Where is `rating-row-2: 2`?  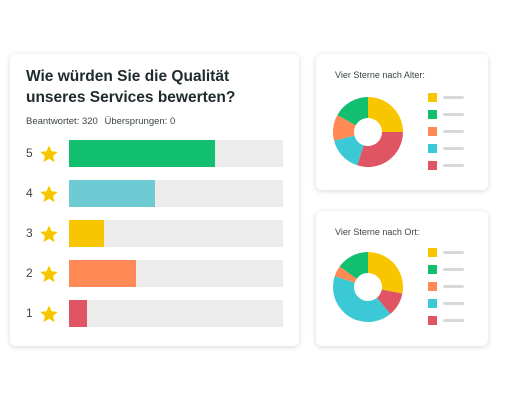
rating-row-2: 2 is located at coordinates (154, 274).